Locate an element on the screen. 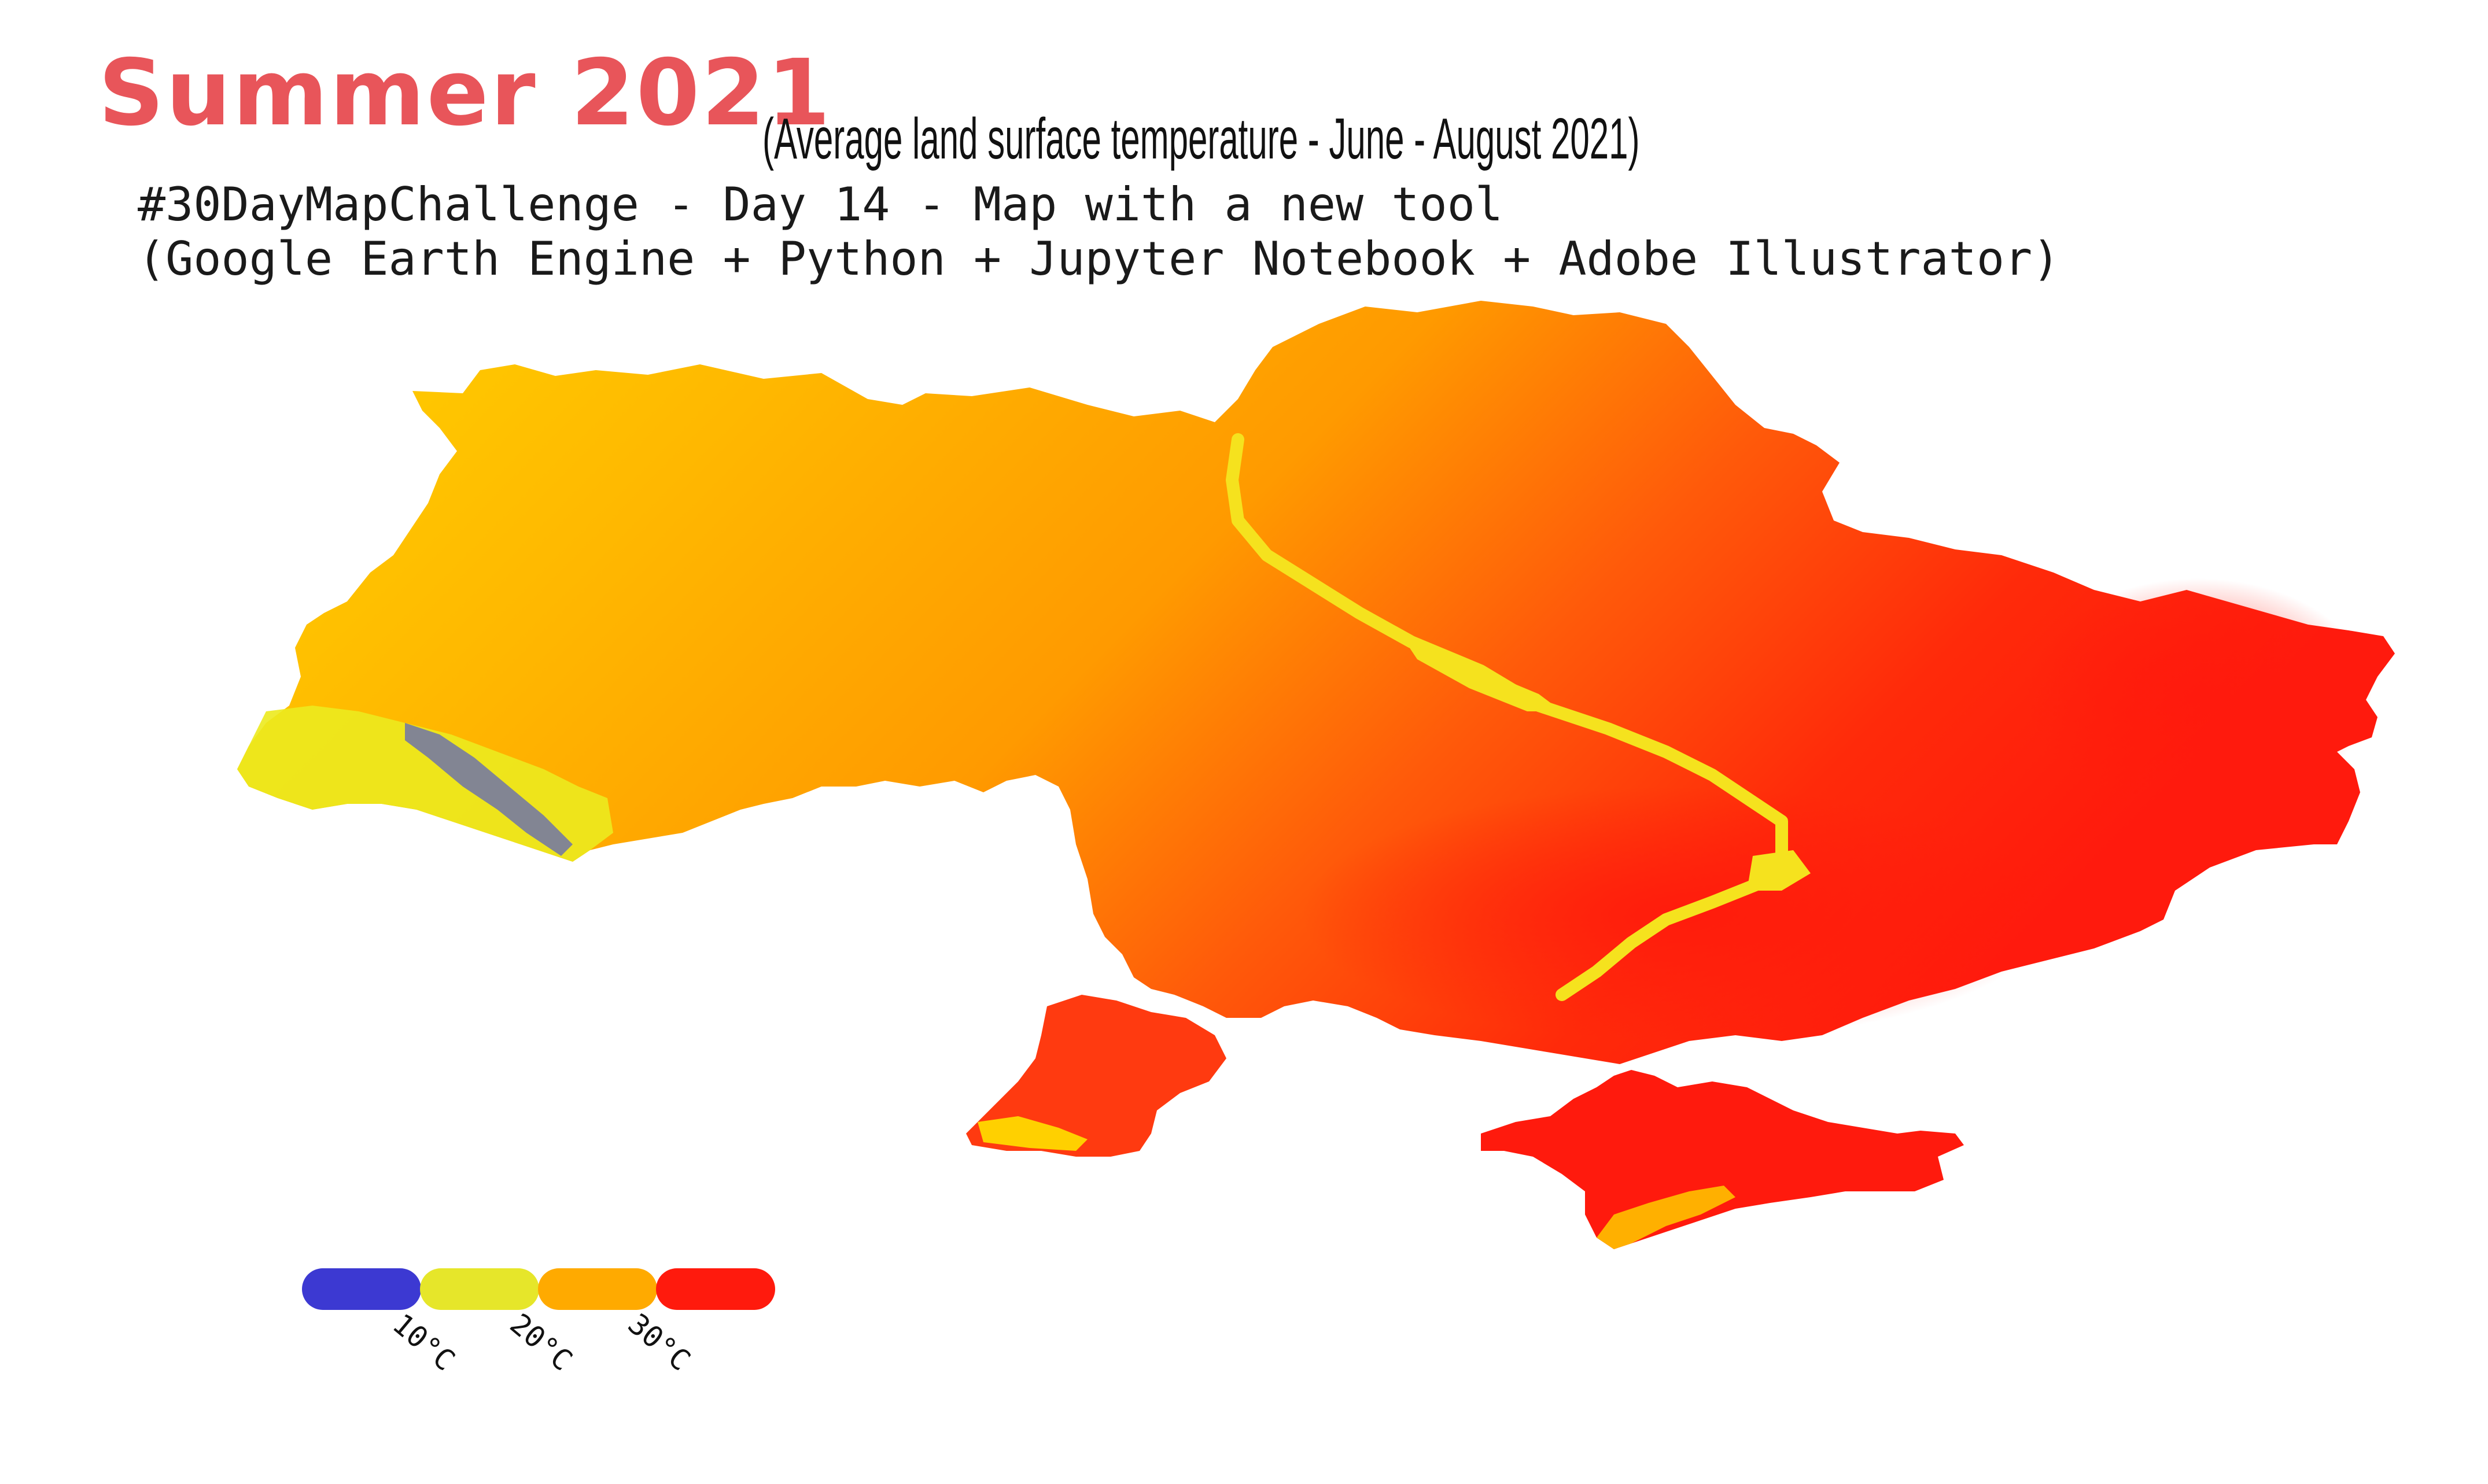  legend-warm-swatch is located at coordinates (597, 1289).